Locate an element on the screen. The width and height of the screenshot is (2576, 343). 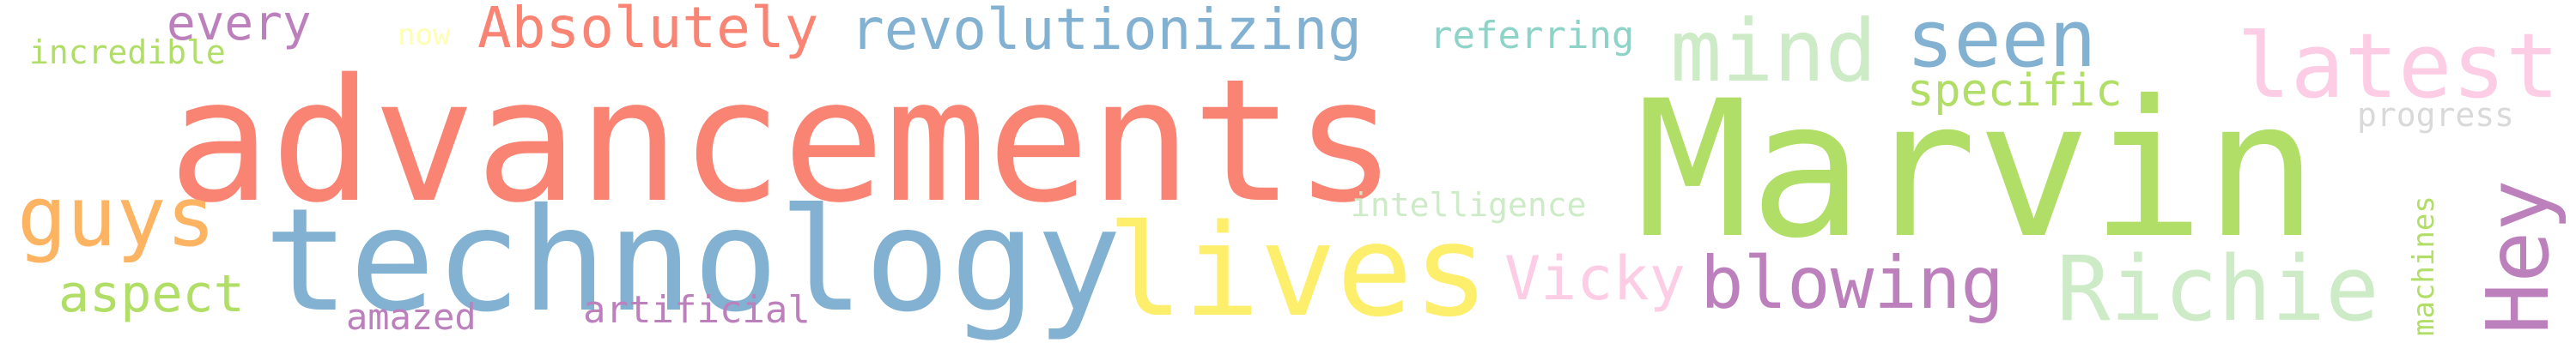
word-hey: Hey is located at coordinates (2518, 257).